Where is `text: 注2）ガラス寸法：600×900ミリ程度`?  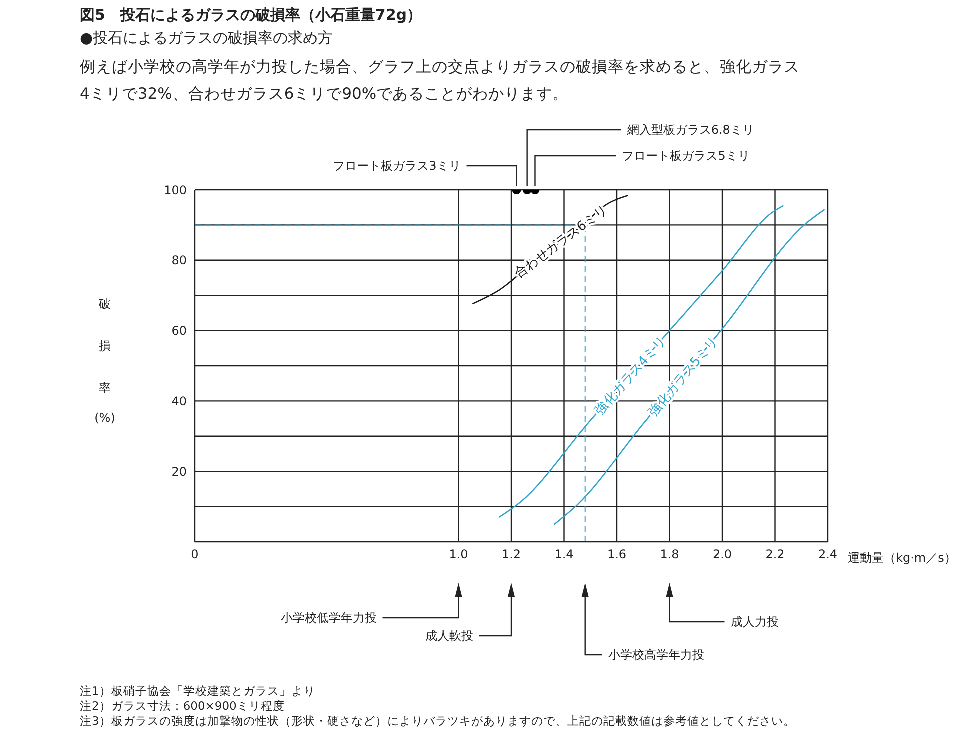
text: 注2）ガラス寸法：600×900ミリ程度 is located at coordinates (182, 706).